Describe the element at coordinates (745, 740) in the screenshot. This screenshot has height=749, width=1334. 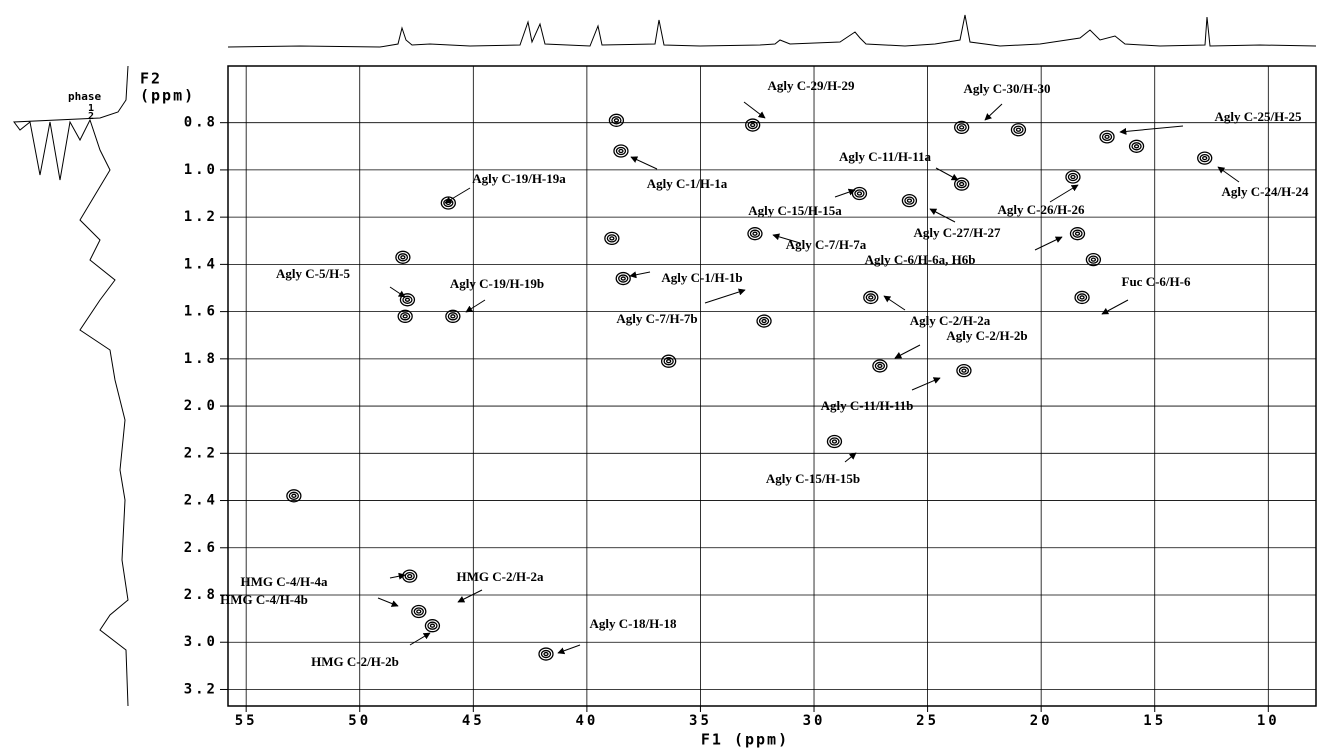
I see `x-axis-label: F1 (ppm)` at that location.